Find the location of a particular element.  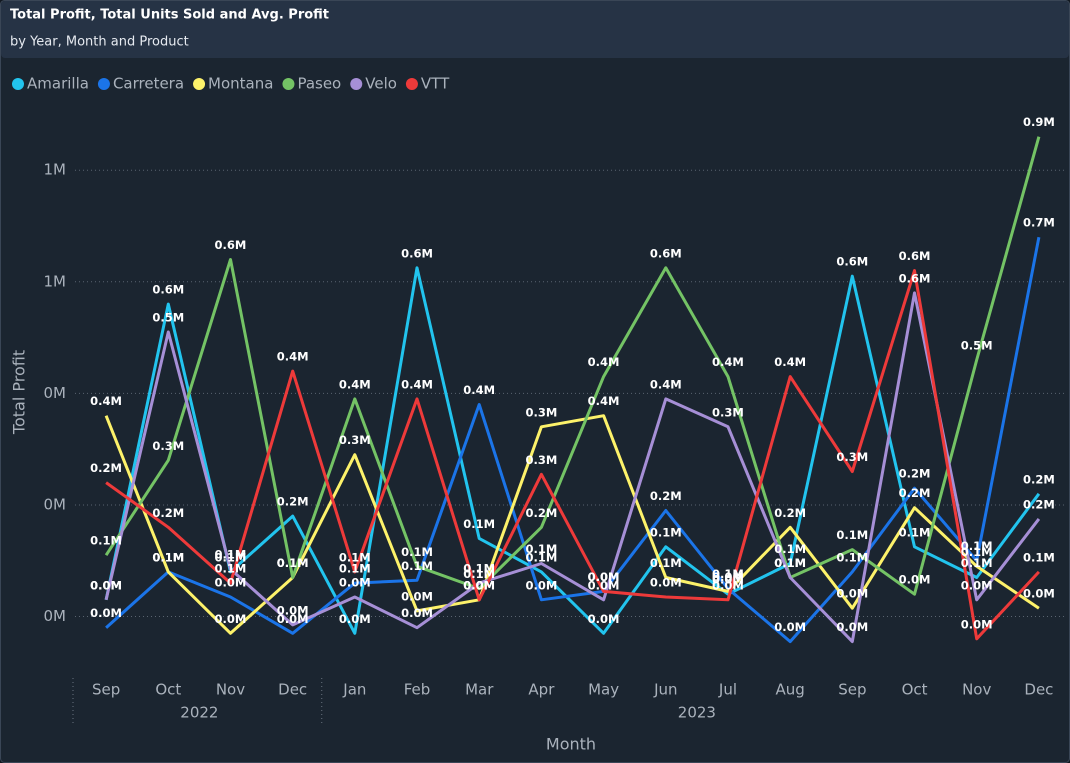

legend-label: Montana is located at coordinates (240, 84).